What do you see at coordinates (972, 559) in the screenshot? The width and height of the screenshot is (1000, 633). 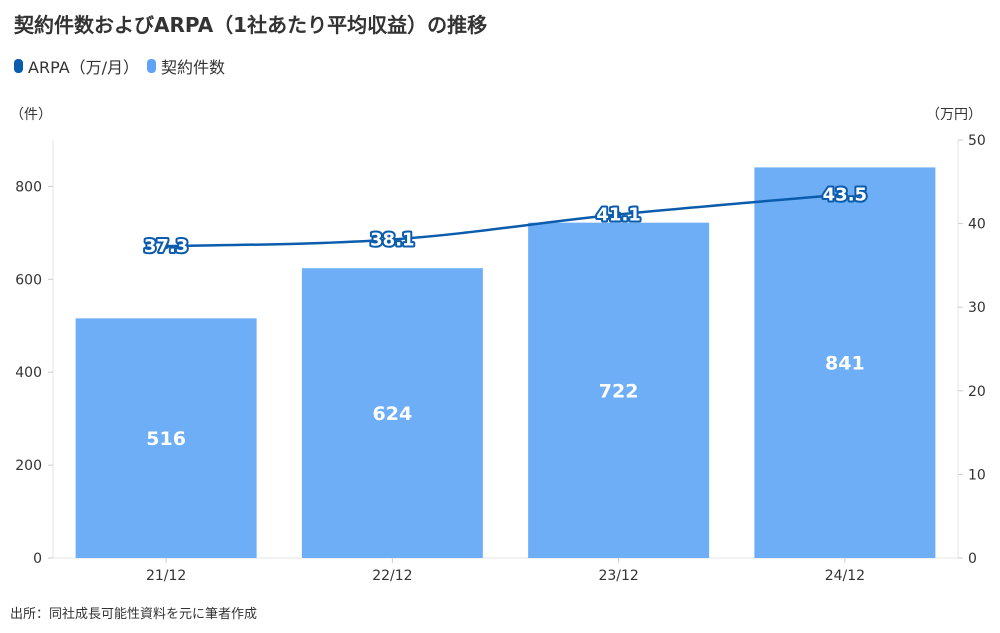 I see `right-tick-label: 0` at bounding box center [972, 559].